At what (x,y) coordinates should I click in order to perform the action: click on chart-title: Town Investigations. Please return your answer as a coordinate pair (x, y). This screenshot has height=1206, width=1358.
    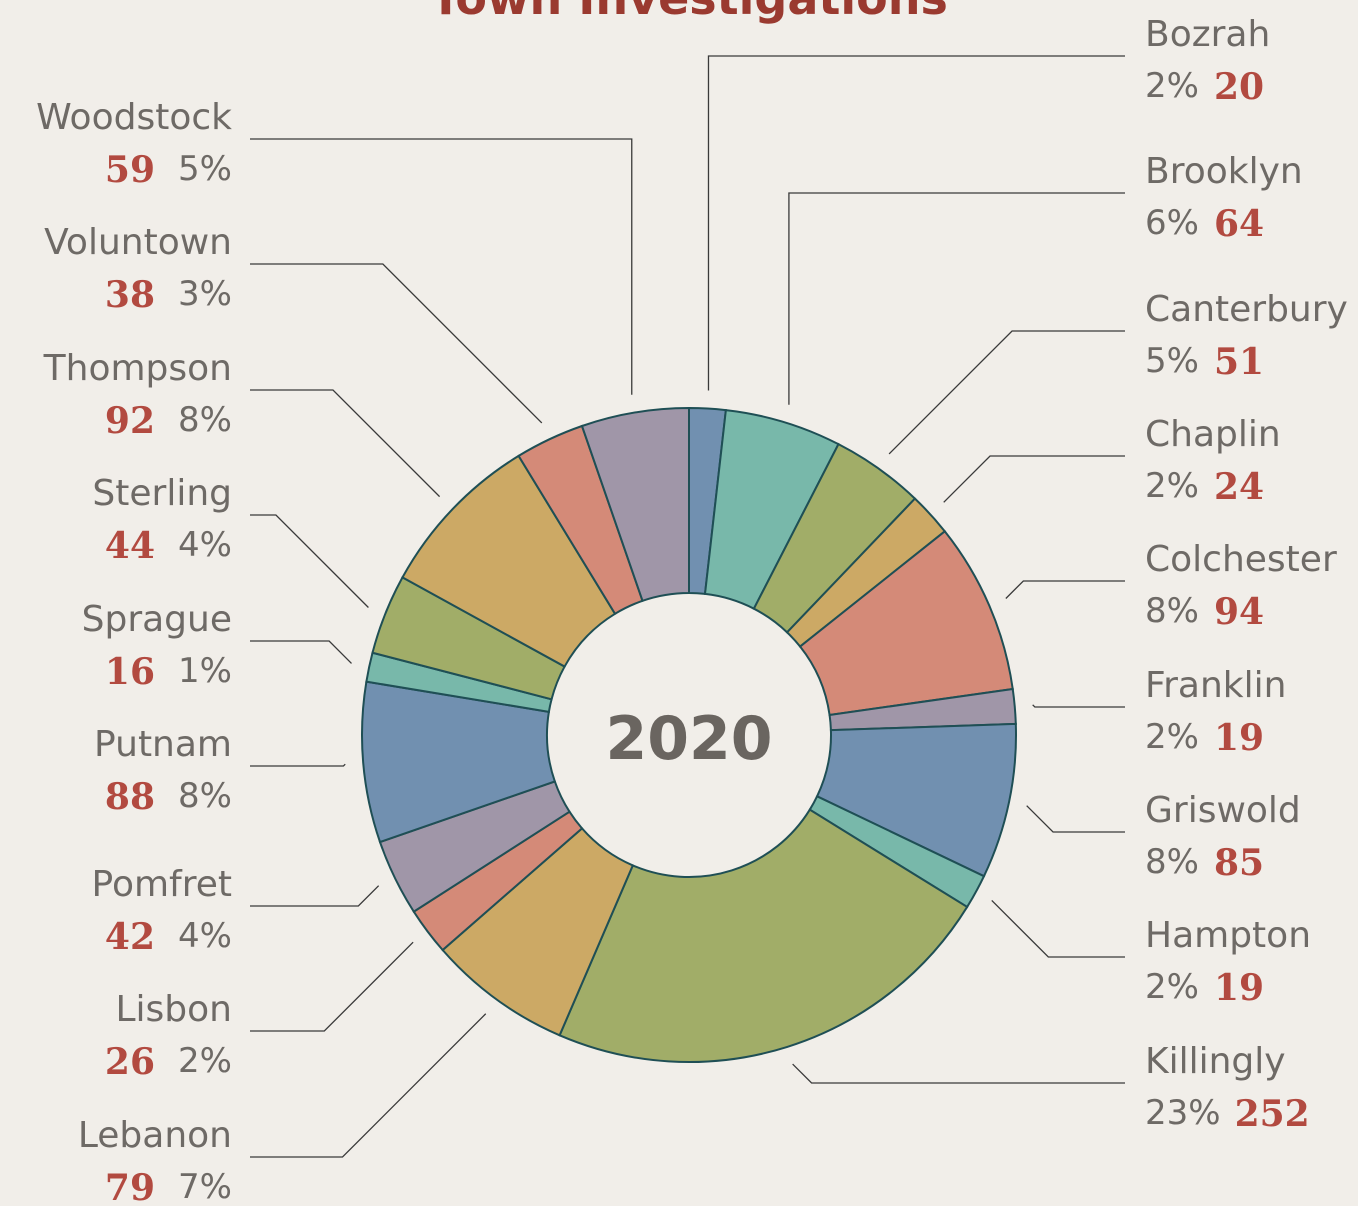
    Looking at the image, I should click on (689, 12).